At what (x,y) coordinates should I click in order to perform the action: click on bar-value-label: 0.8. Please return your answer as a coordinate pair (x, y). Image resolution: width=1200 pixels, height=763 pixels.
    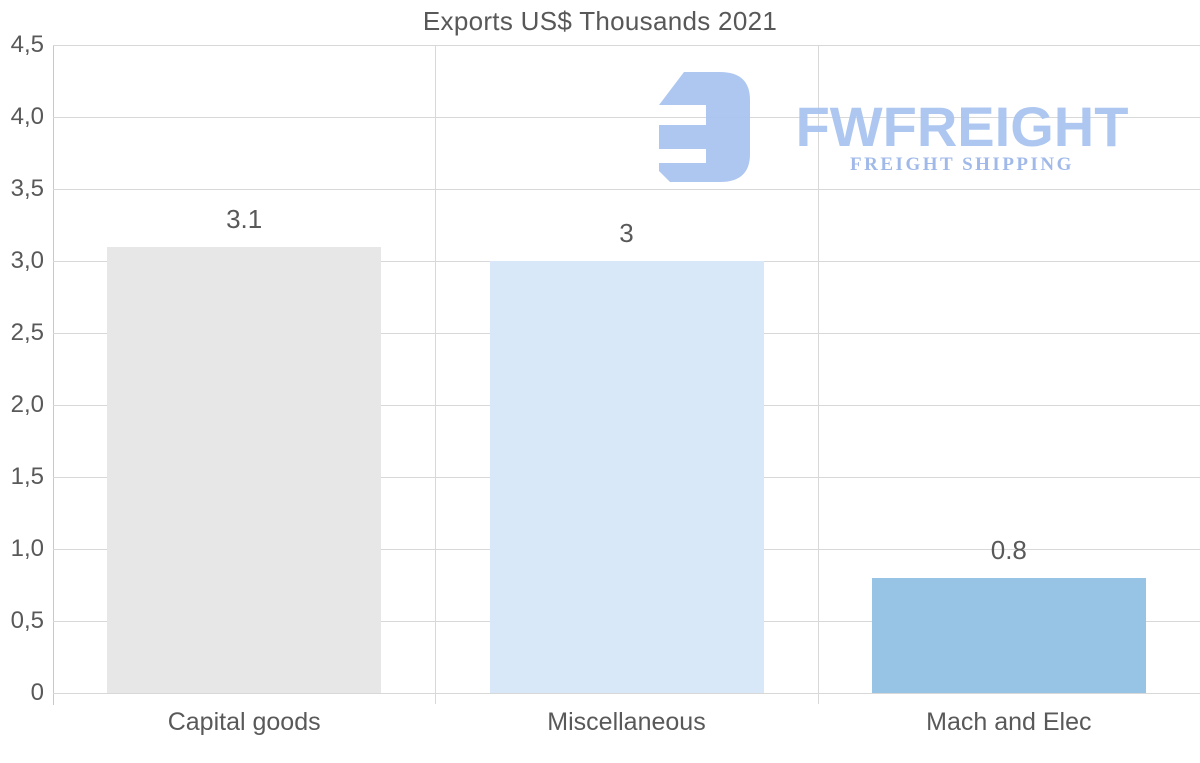
    Looking at the image, I should click on (1008, 549).